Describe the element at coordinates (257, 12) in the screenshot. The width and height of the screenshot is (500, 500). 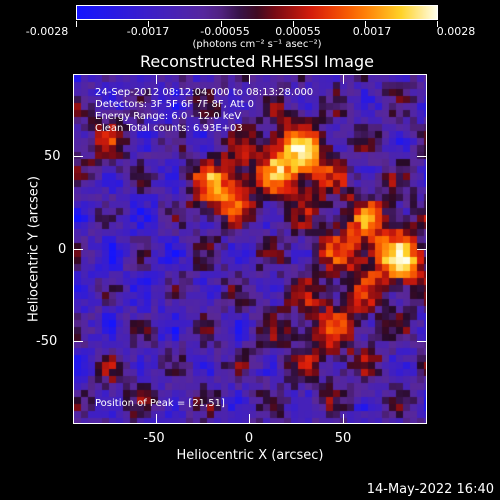
I see `colorbar` at that location.